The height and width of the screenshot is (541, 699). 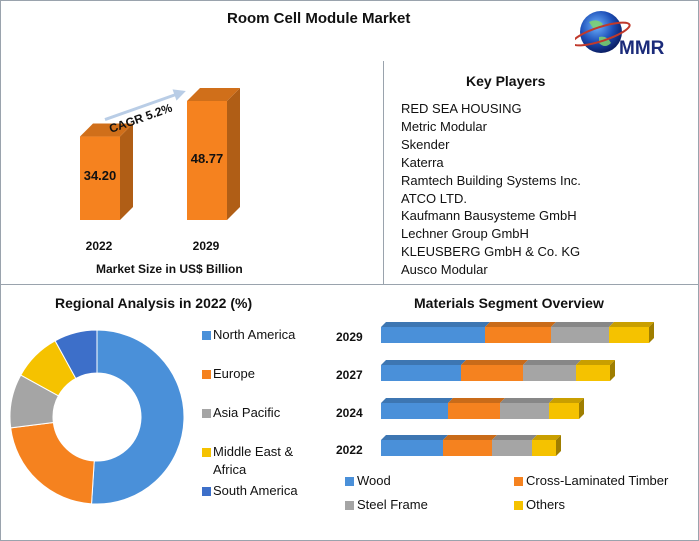 I want to click on legend-label: South America, so click(x=255, y=490).